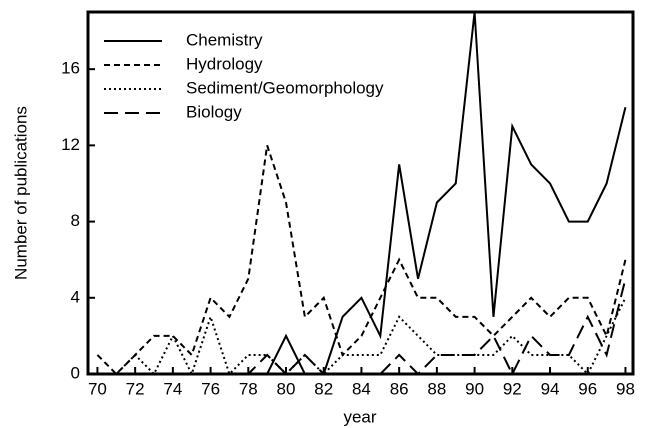 The width and height of the screenshot is (650, 428). Describe the element at coordinates (75, 296) in the screenshot. I see `y-tick-label: 4` at that location.